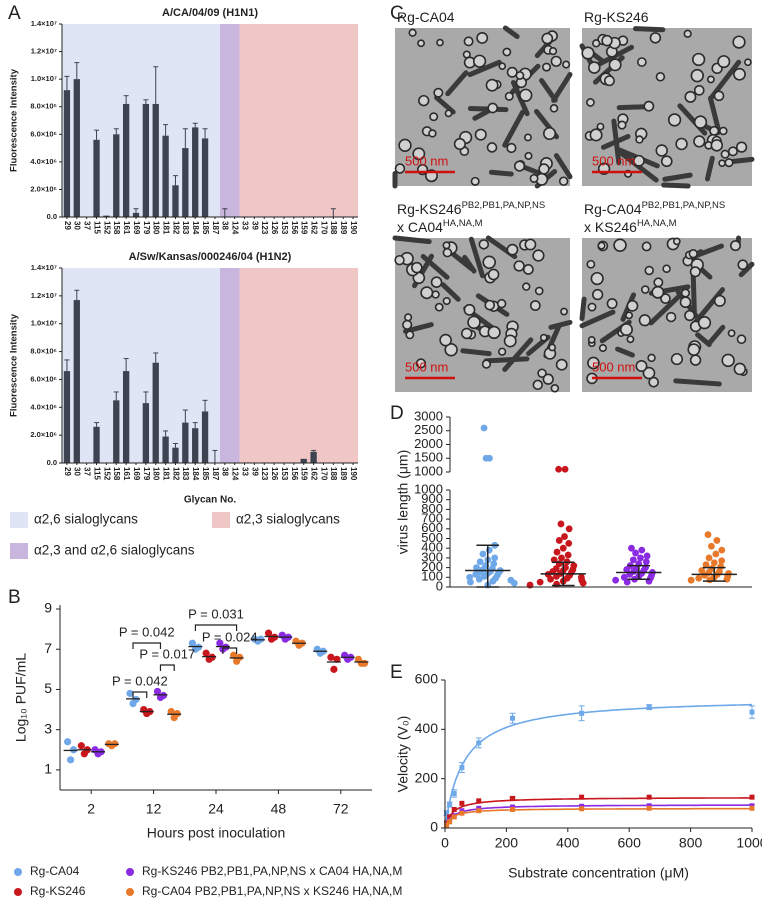  Describe the element at coordinates (264, 228) in the screenshot. I see `x-tick-label: 123` at that location.